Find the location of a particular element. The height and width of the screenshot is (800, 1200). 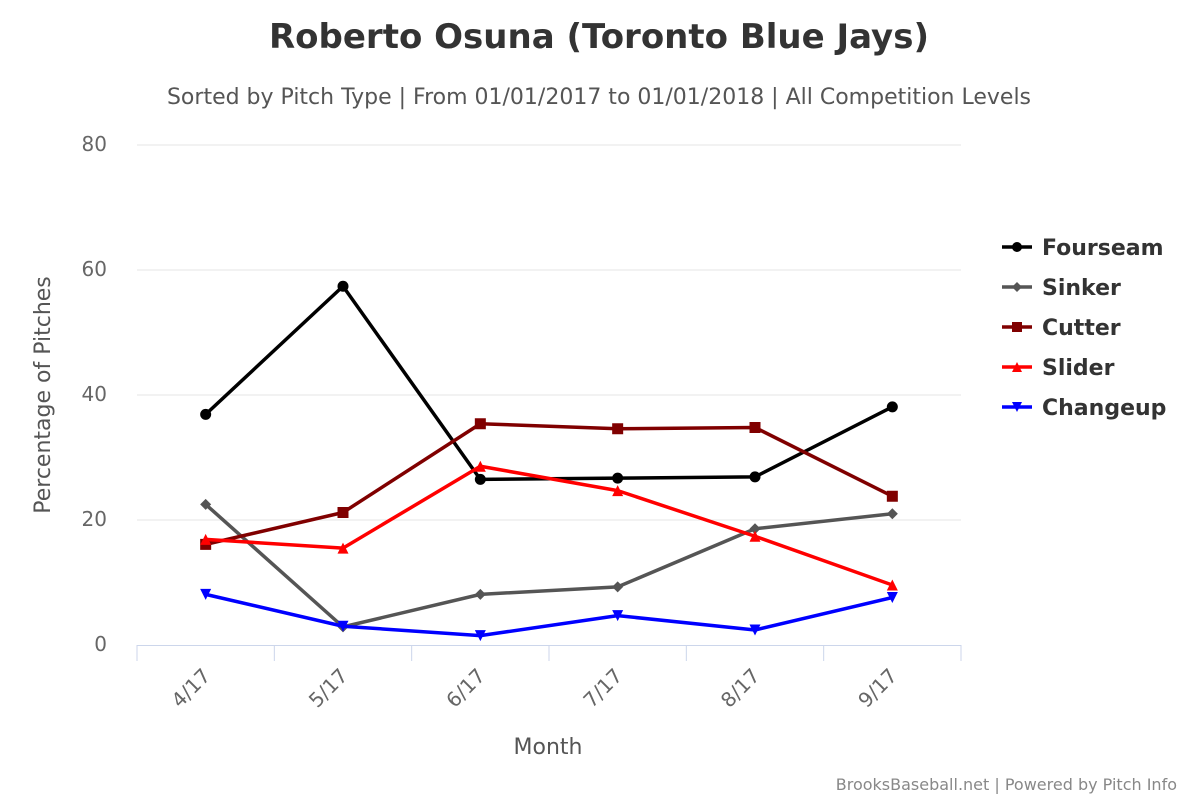

legend-label: Changeup is located at coordinates (1104, 408).